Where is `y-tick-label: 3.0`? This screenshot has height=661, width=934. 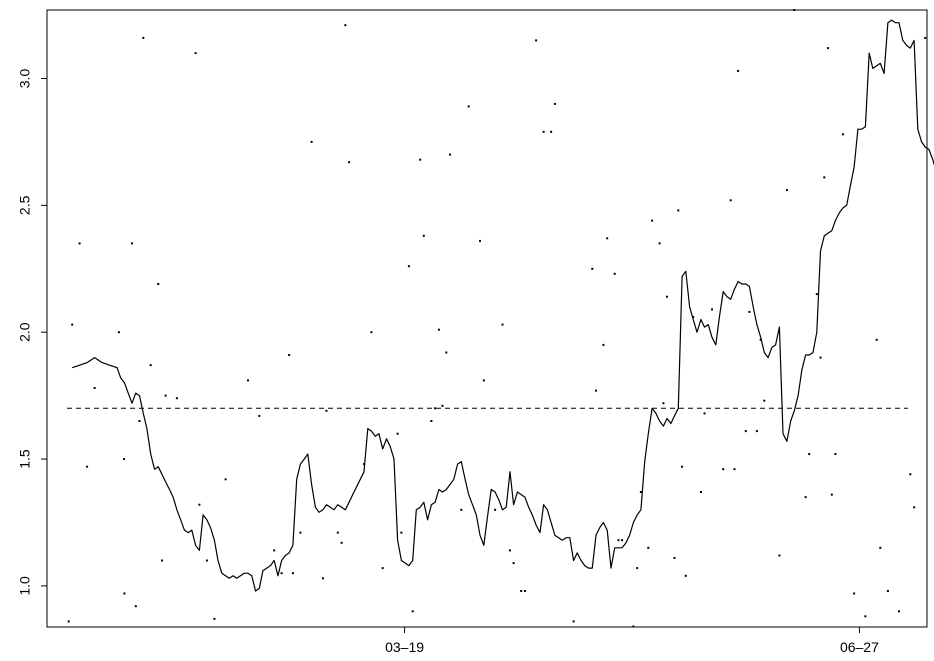 y-tick-label: 3.0 is located at coordinates (25, 79).